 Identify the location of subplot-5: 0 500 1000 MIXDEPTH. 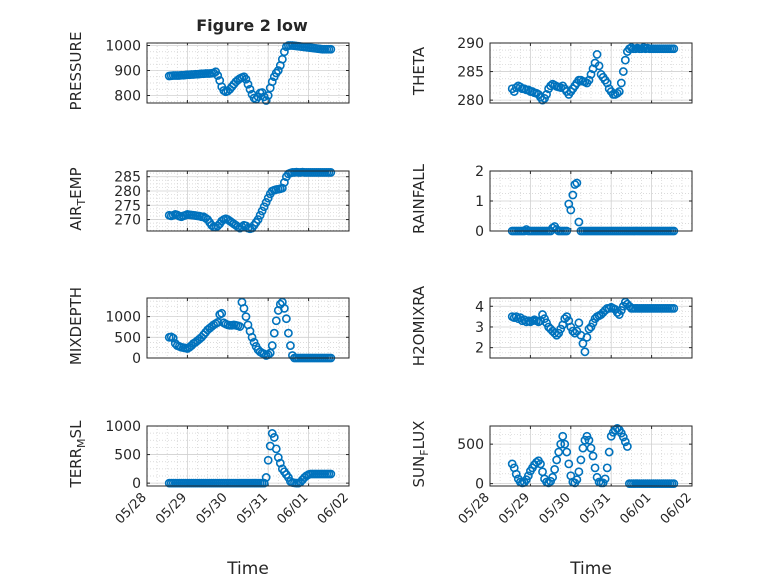
(208, 327).